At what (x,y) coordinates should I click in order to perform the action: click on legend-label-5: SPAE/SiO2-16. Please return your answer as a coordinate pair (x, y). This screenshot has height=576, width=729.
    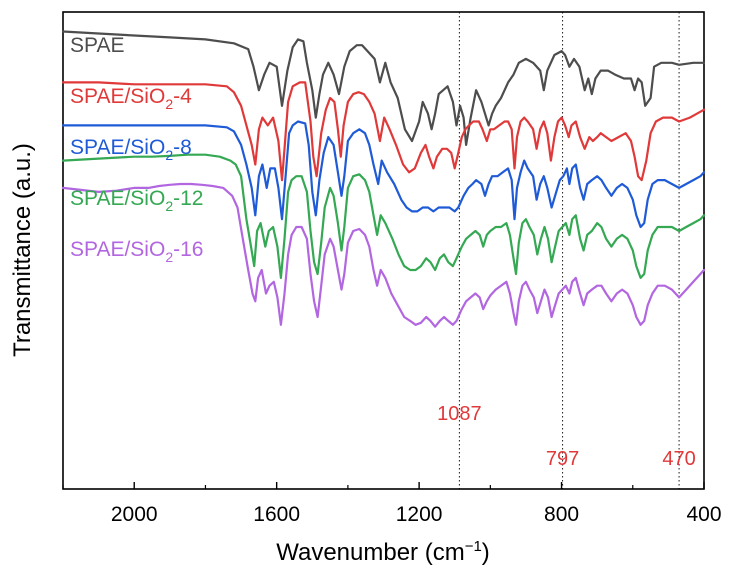
    Looking at the image, I should click on (136, 251).